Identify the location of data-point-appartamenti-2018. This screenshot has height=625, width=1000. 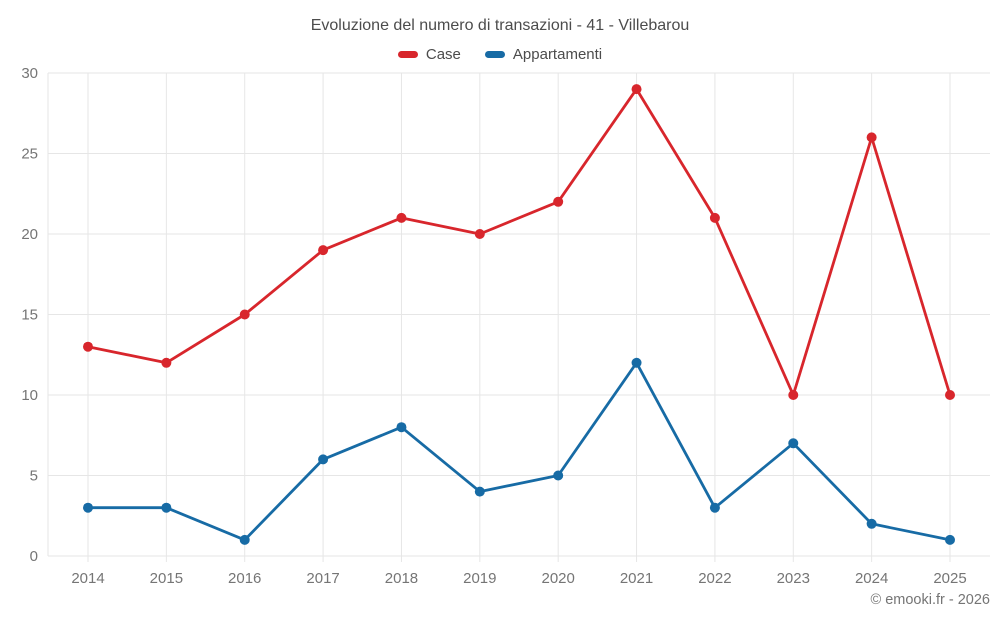
(401, 427).